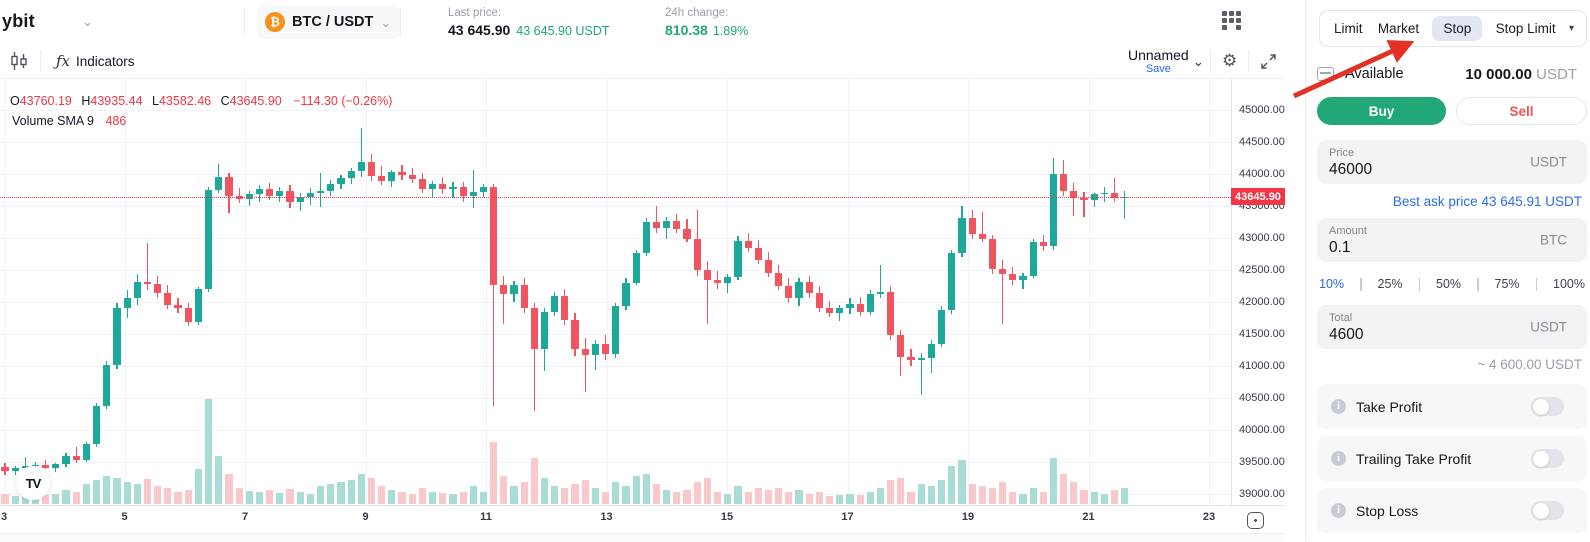  Describe the element at coordinates (479, 30) in the screenshot. I see `last-price-value: 43 645.90` at that location.